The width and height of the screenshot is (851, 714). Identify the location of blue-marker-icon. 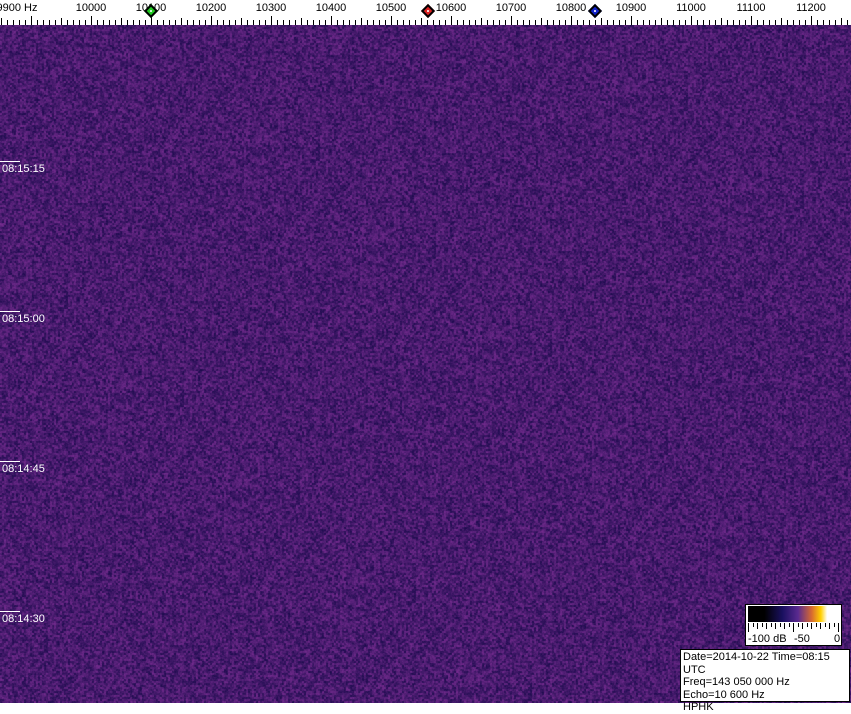
(595, 11).